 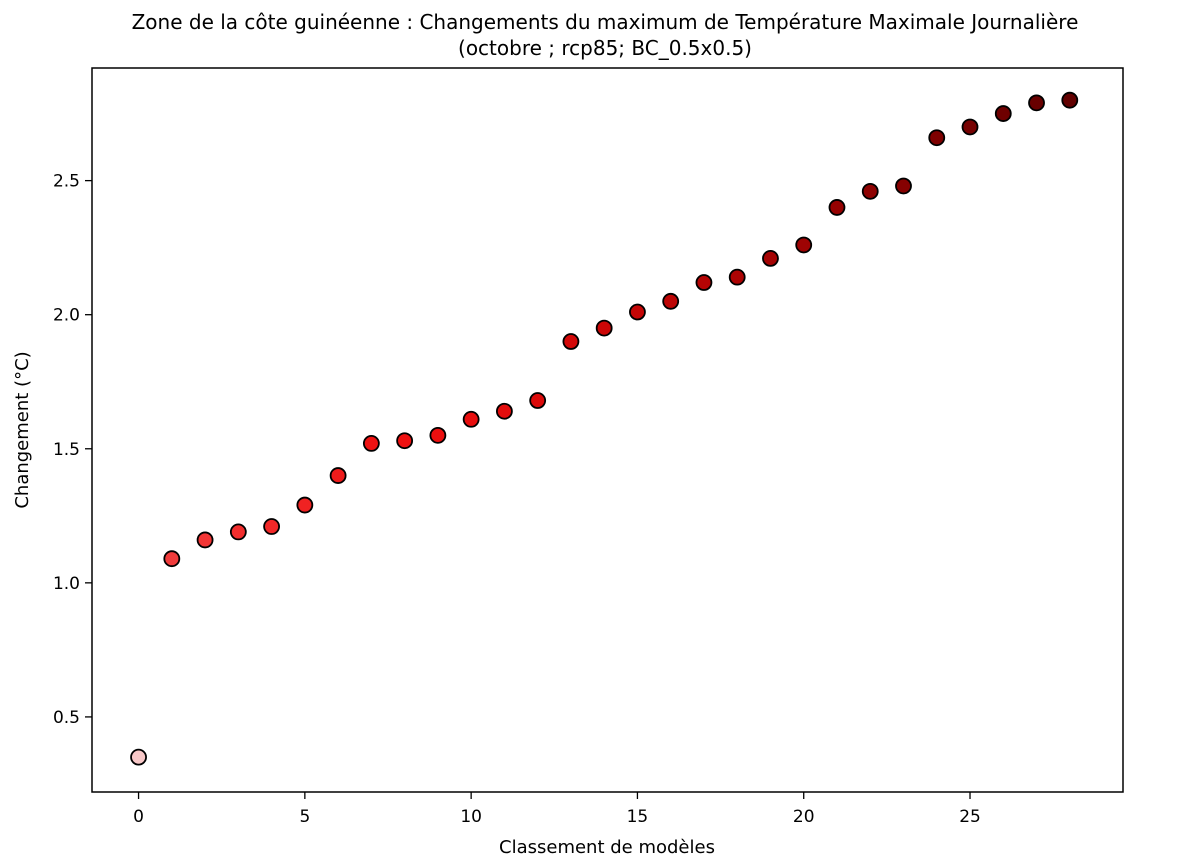 I want to click on y-axis-label: Changement (°C), so click(x=22, y=429).